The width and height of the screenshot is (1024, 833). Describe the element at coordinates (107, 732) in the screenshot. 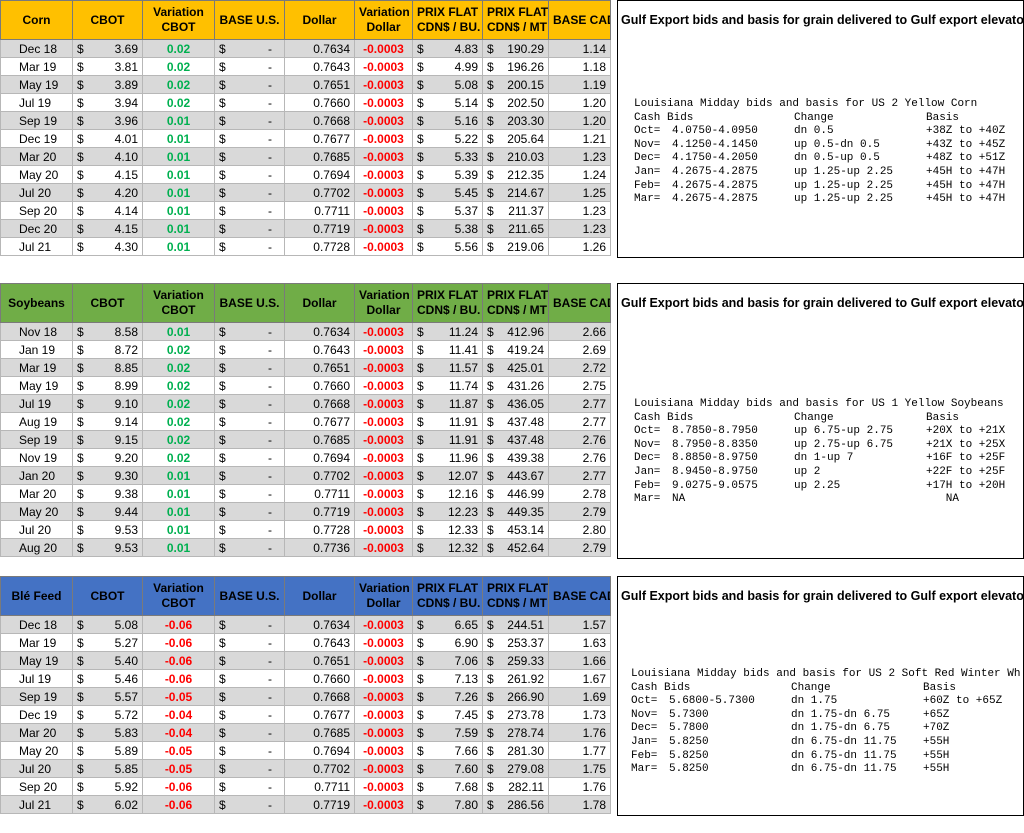

I see `cbot-cell: $5.83` at that location.